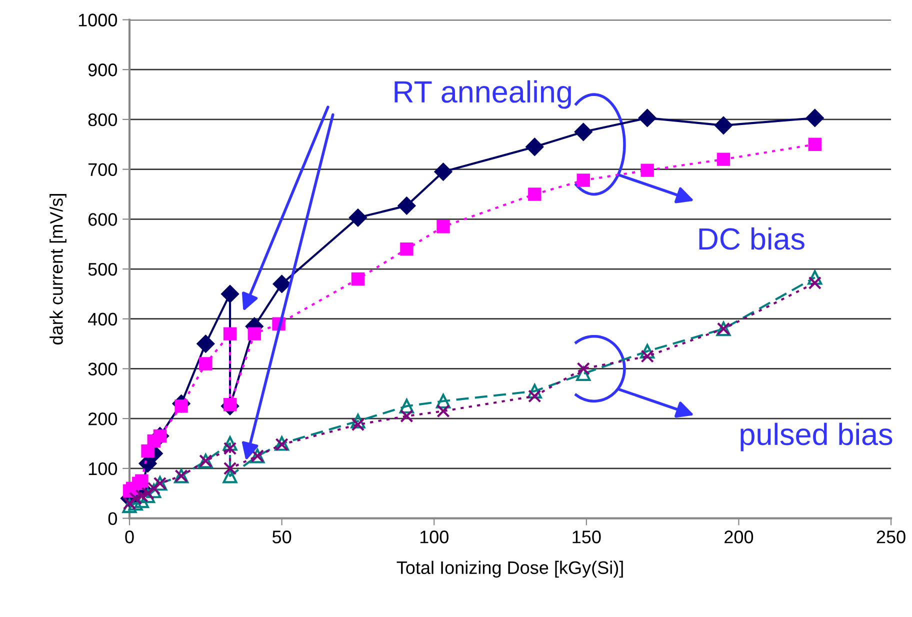 This screenshot has width=912, height=617. What do you see at coordinates (282, 537) in the screenshot?
I see `x-tick-label: 50` at bounding box center [282, 537].